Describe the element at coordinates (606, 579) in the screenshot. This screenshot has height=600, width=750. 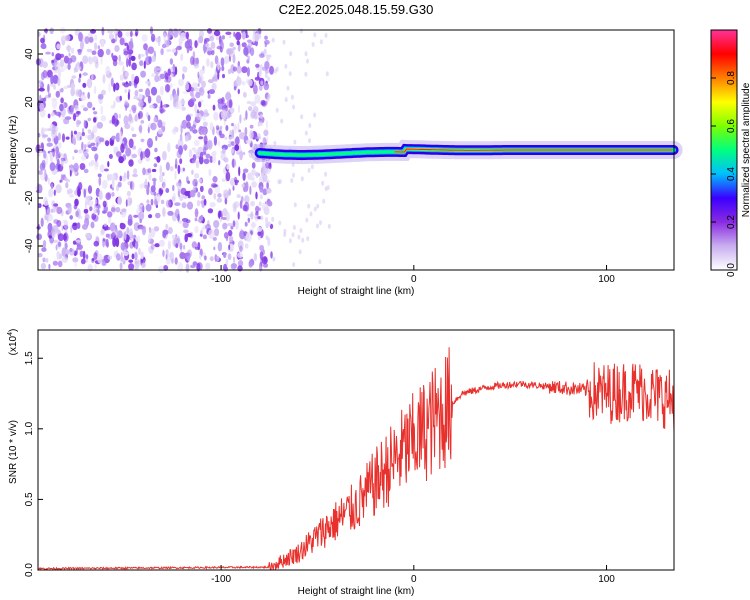
I see `x-tick-label: 100` at that location.